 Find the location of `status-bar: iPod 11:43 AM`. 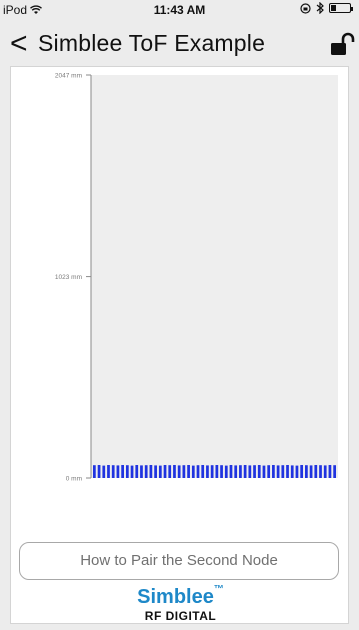

status-bar: iPod 11:43 AM is located at coordinates (179, 10).